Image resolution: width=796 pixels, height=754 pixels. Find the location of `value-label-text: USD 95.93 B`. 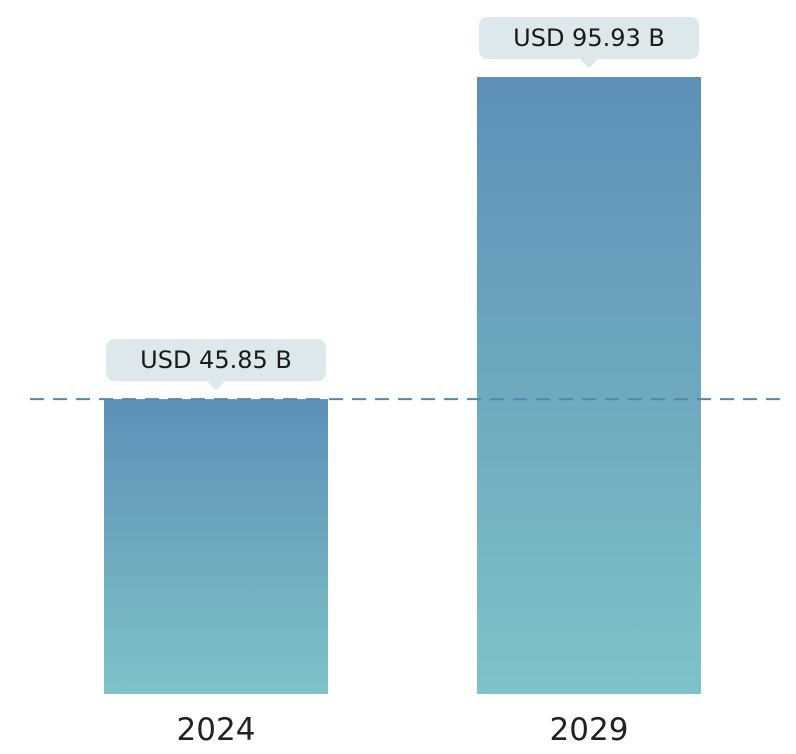

value-label-text: USD 95.93 B is located at coordinates (589, 38).